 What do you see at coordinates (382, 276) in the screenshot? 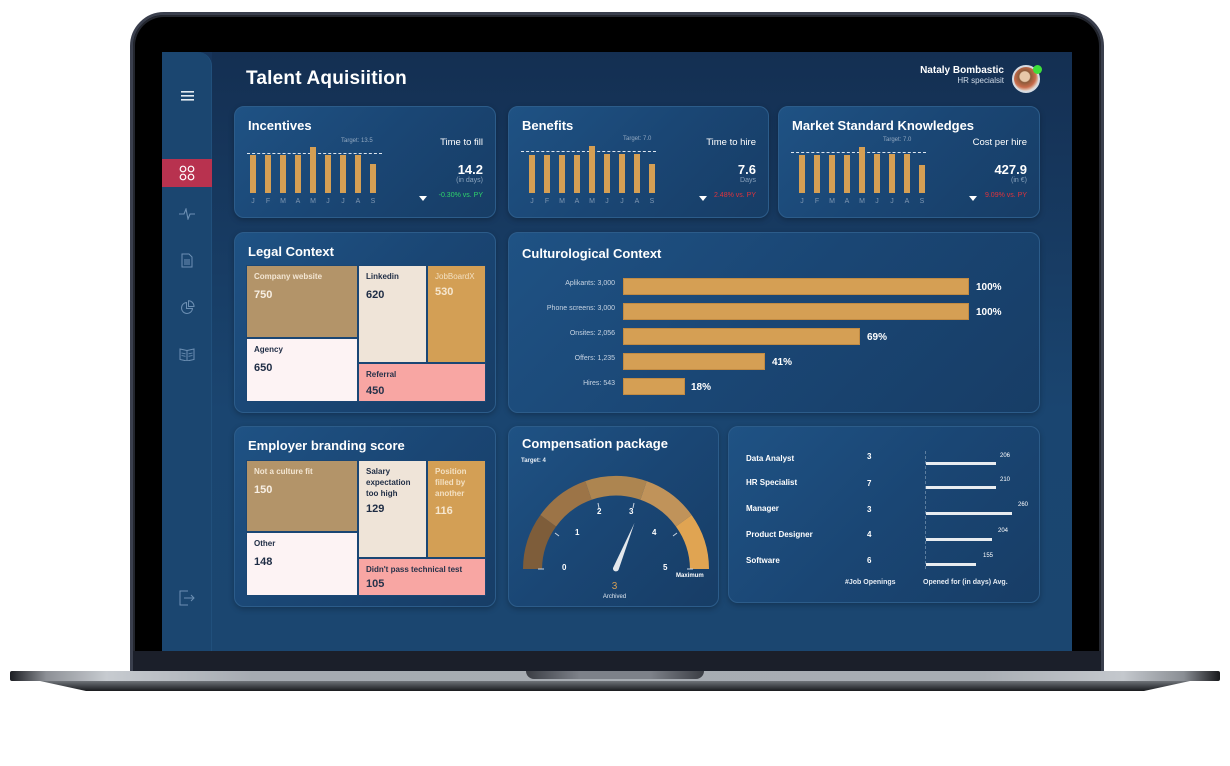
I see `tile-label: Linkedin` at bounding box center [382, 276].